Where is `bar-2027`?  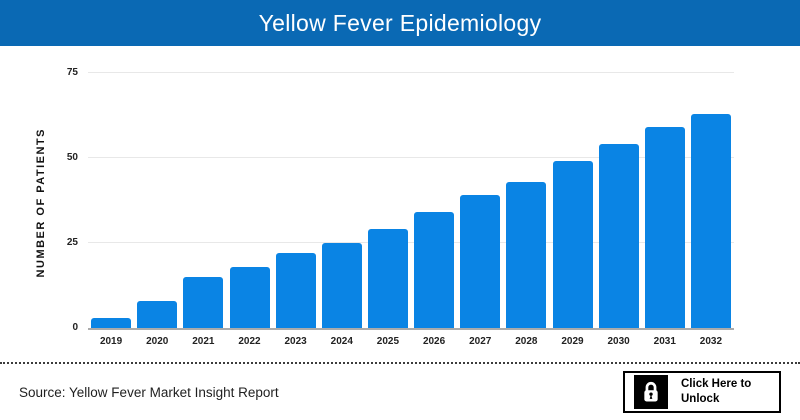 bar-2027 is located at coordinates (480, 261).